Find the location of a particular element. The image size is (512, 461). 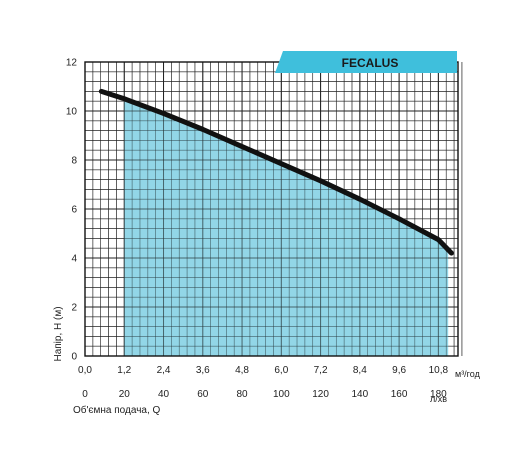

x-tick-label-secondary: 40 is located at coordinates (164, 394).